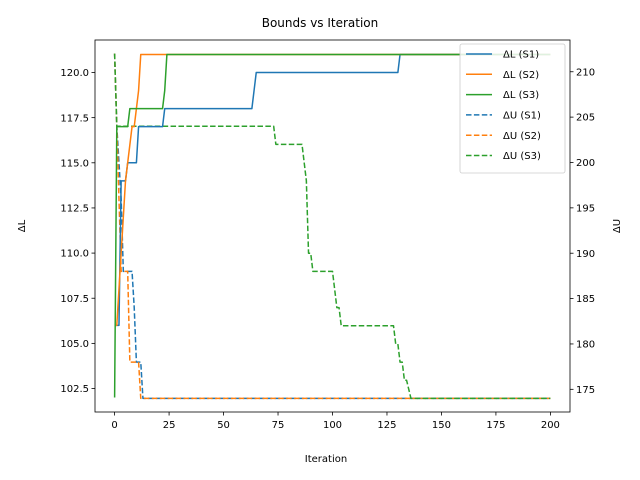  What do you see at coordinates (550, 425) in the screenshot?
I see `x-tick-label: 200` at bounding box center [550, 425].